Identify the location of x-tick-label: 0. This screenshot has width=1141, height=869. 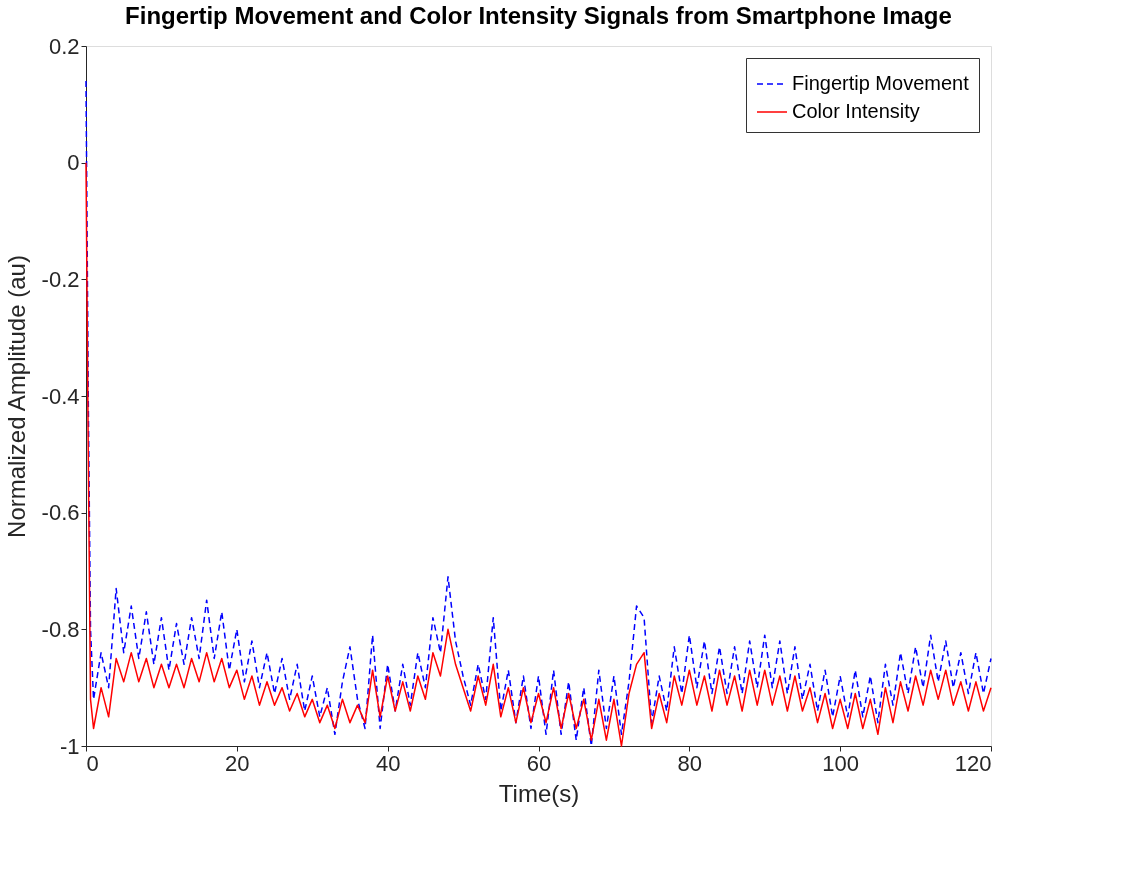
(92, 763).